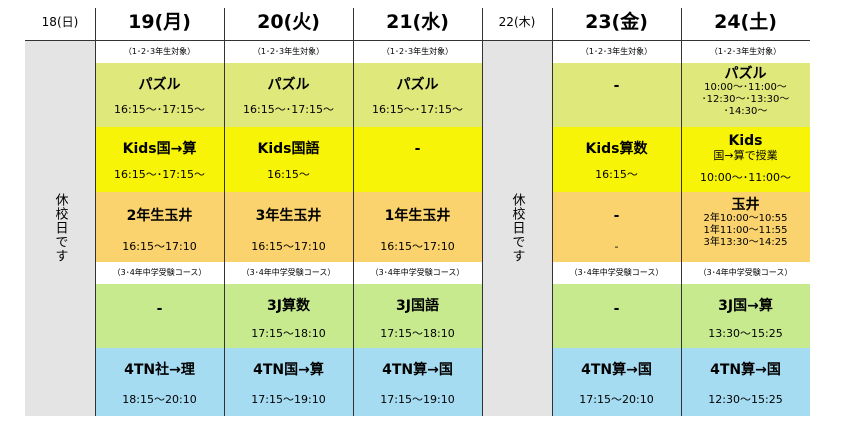 This screenshot has width=856, height=426. What do you see at coordinates (417, 246) in the screenshot?
I see `tamai-time-21: 16:15～17:10` at bounding box center [417, 246].